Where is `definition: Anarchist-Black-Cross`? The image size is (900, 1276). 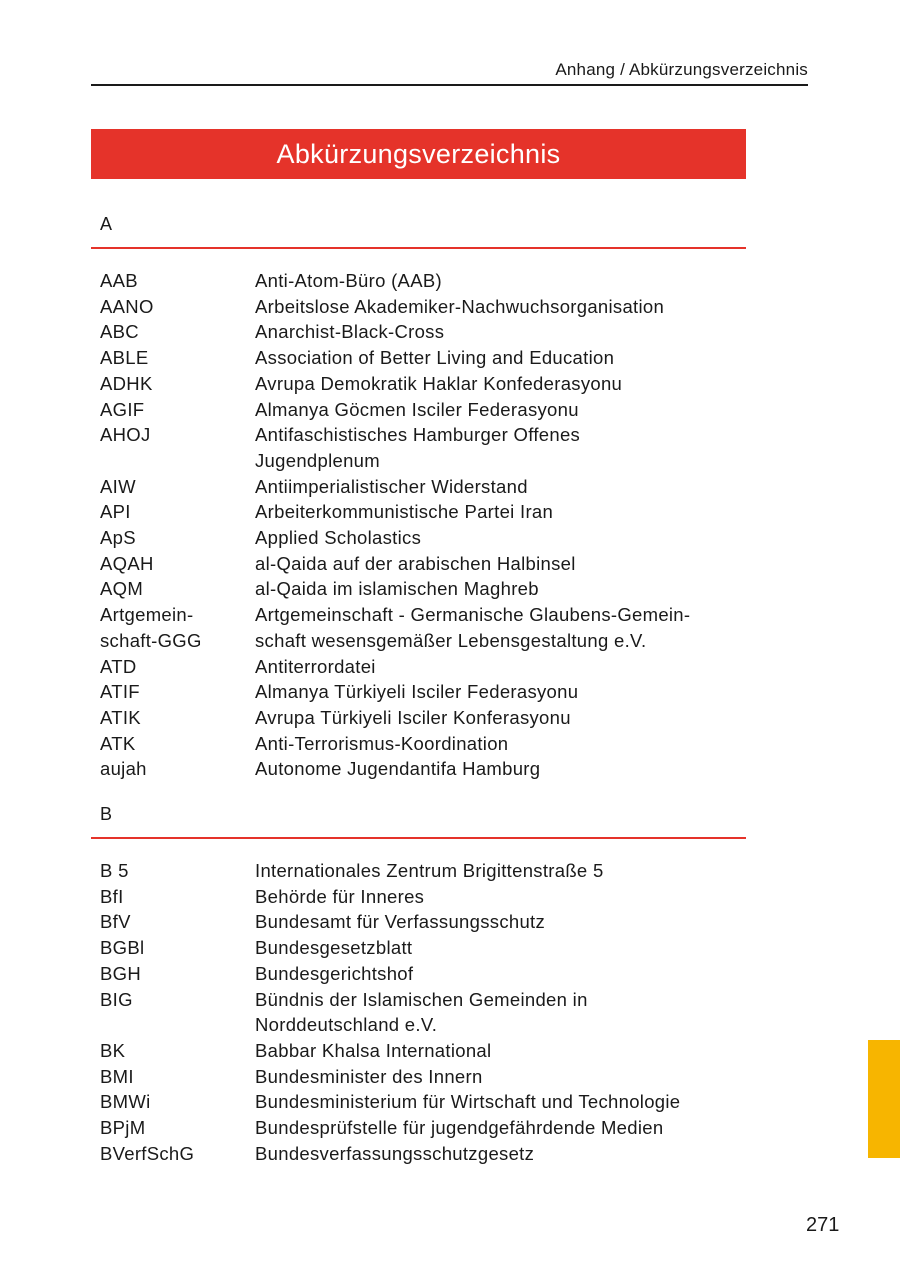
definition: Anarchist-Black-Cross is located at coordinates (350, 332).